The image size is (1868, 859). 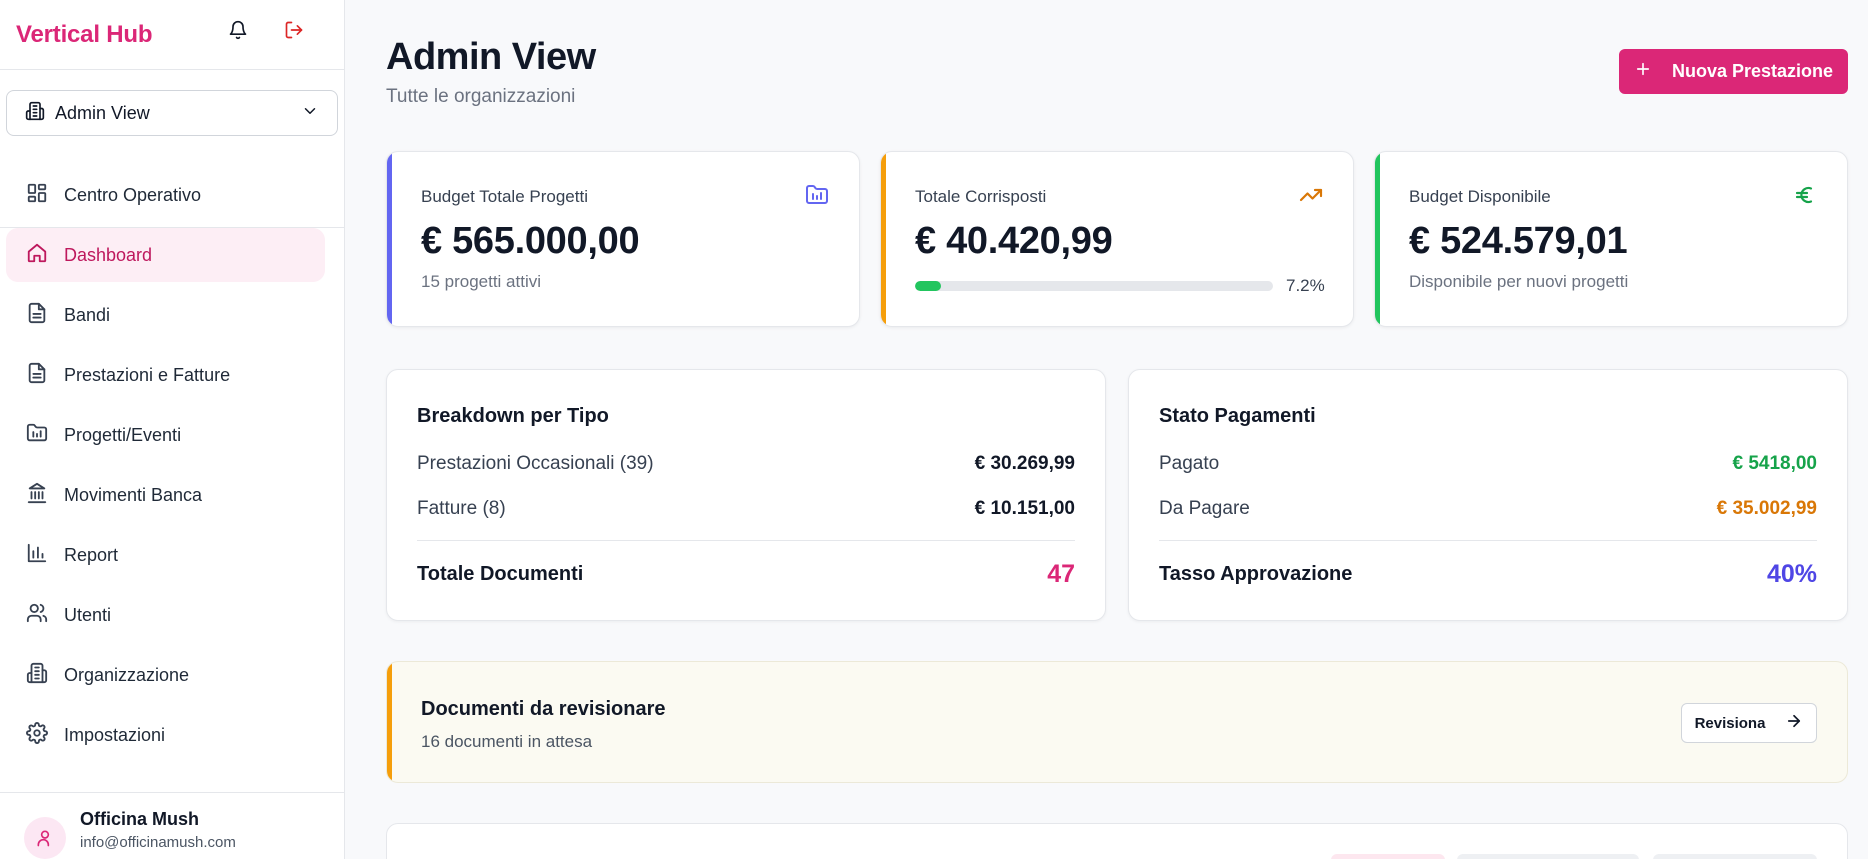 I want to click on revisiona-button: Revisiona, so click(x=1749, y=723).